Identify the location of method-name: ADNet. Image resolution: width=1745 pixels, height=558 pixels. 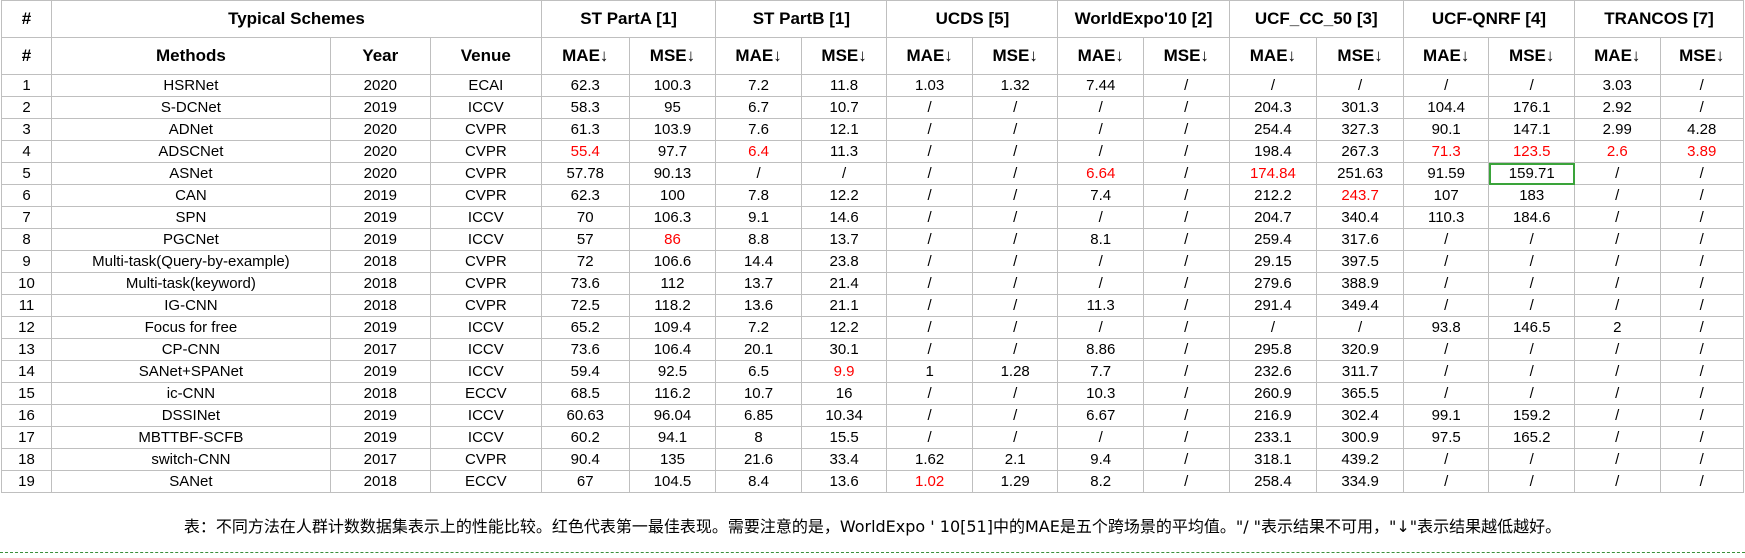
(190, 129).